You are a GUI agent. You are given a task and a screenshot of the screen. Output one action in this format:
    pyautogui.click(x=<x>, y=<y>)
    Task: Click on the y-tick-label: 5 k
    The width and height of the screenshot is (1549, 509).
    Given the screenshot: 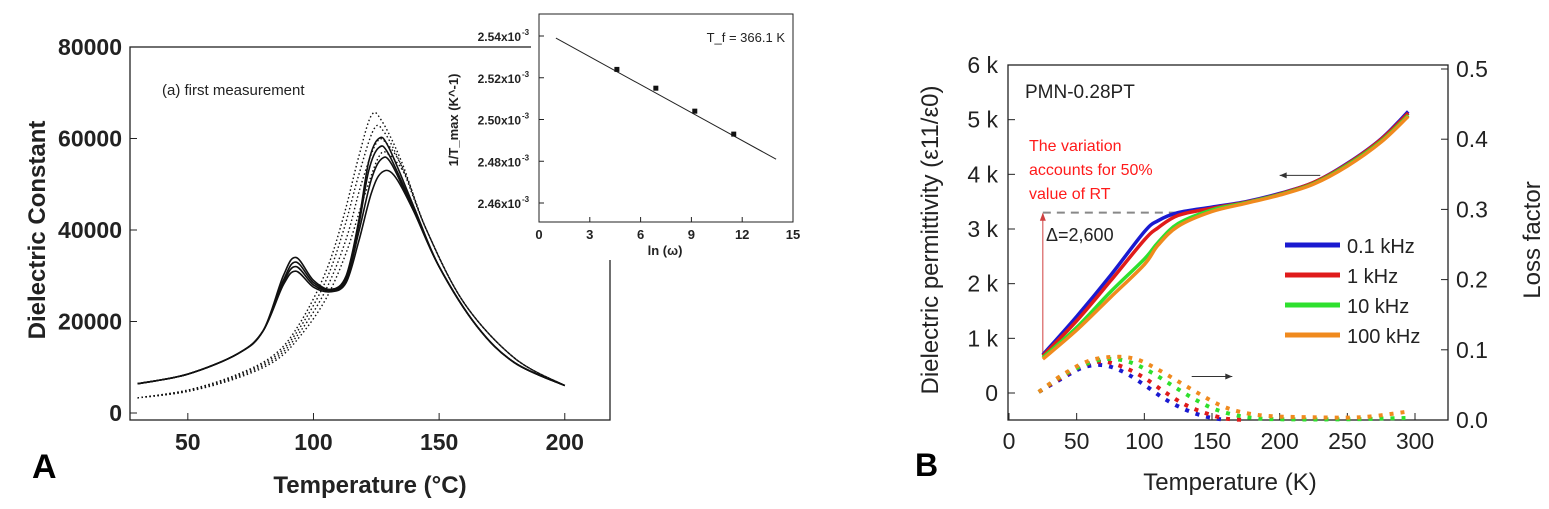 What is the action you would take?
    pyautogui.click(x=982, y=120)
    